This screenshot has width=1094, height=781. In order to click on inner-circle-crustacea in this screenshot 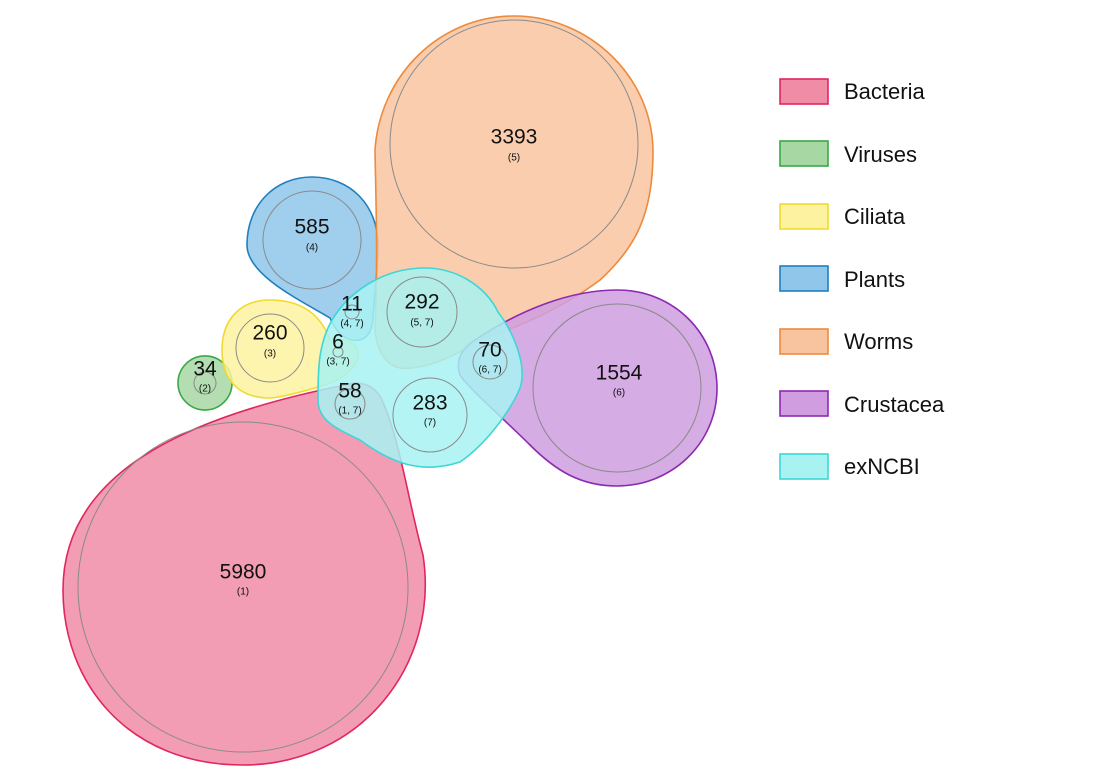, I will do `click(617, 388)`.